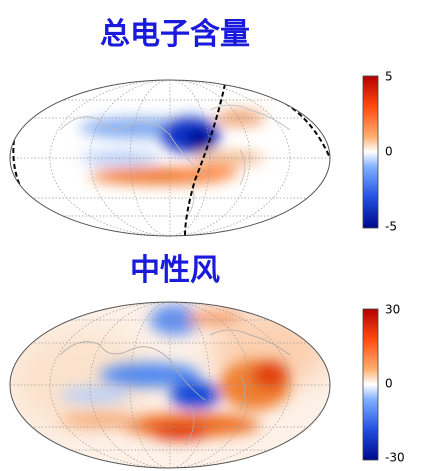 This screenshot has width=446, height=471. What do you see at coordinates (392, 310) in the screenshot?
I see `colorbar-tick: 30` at bounding box center [392, 310].